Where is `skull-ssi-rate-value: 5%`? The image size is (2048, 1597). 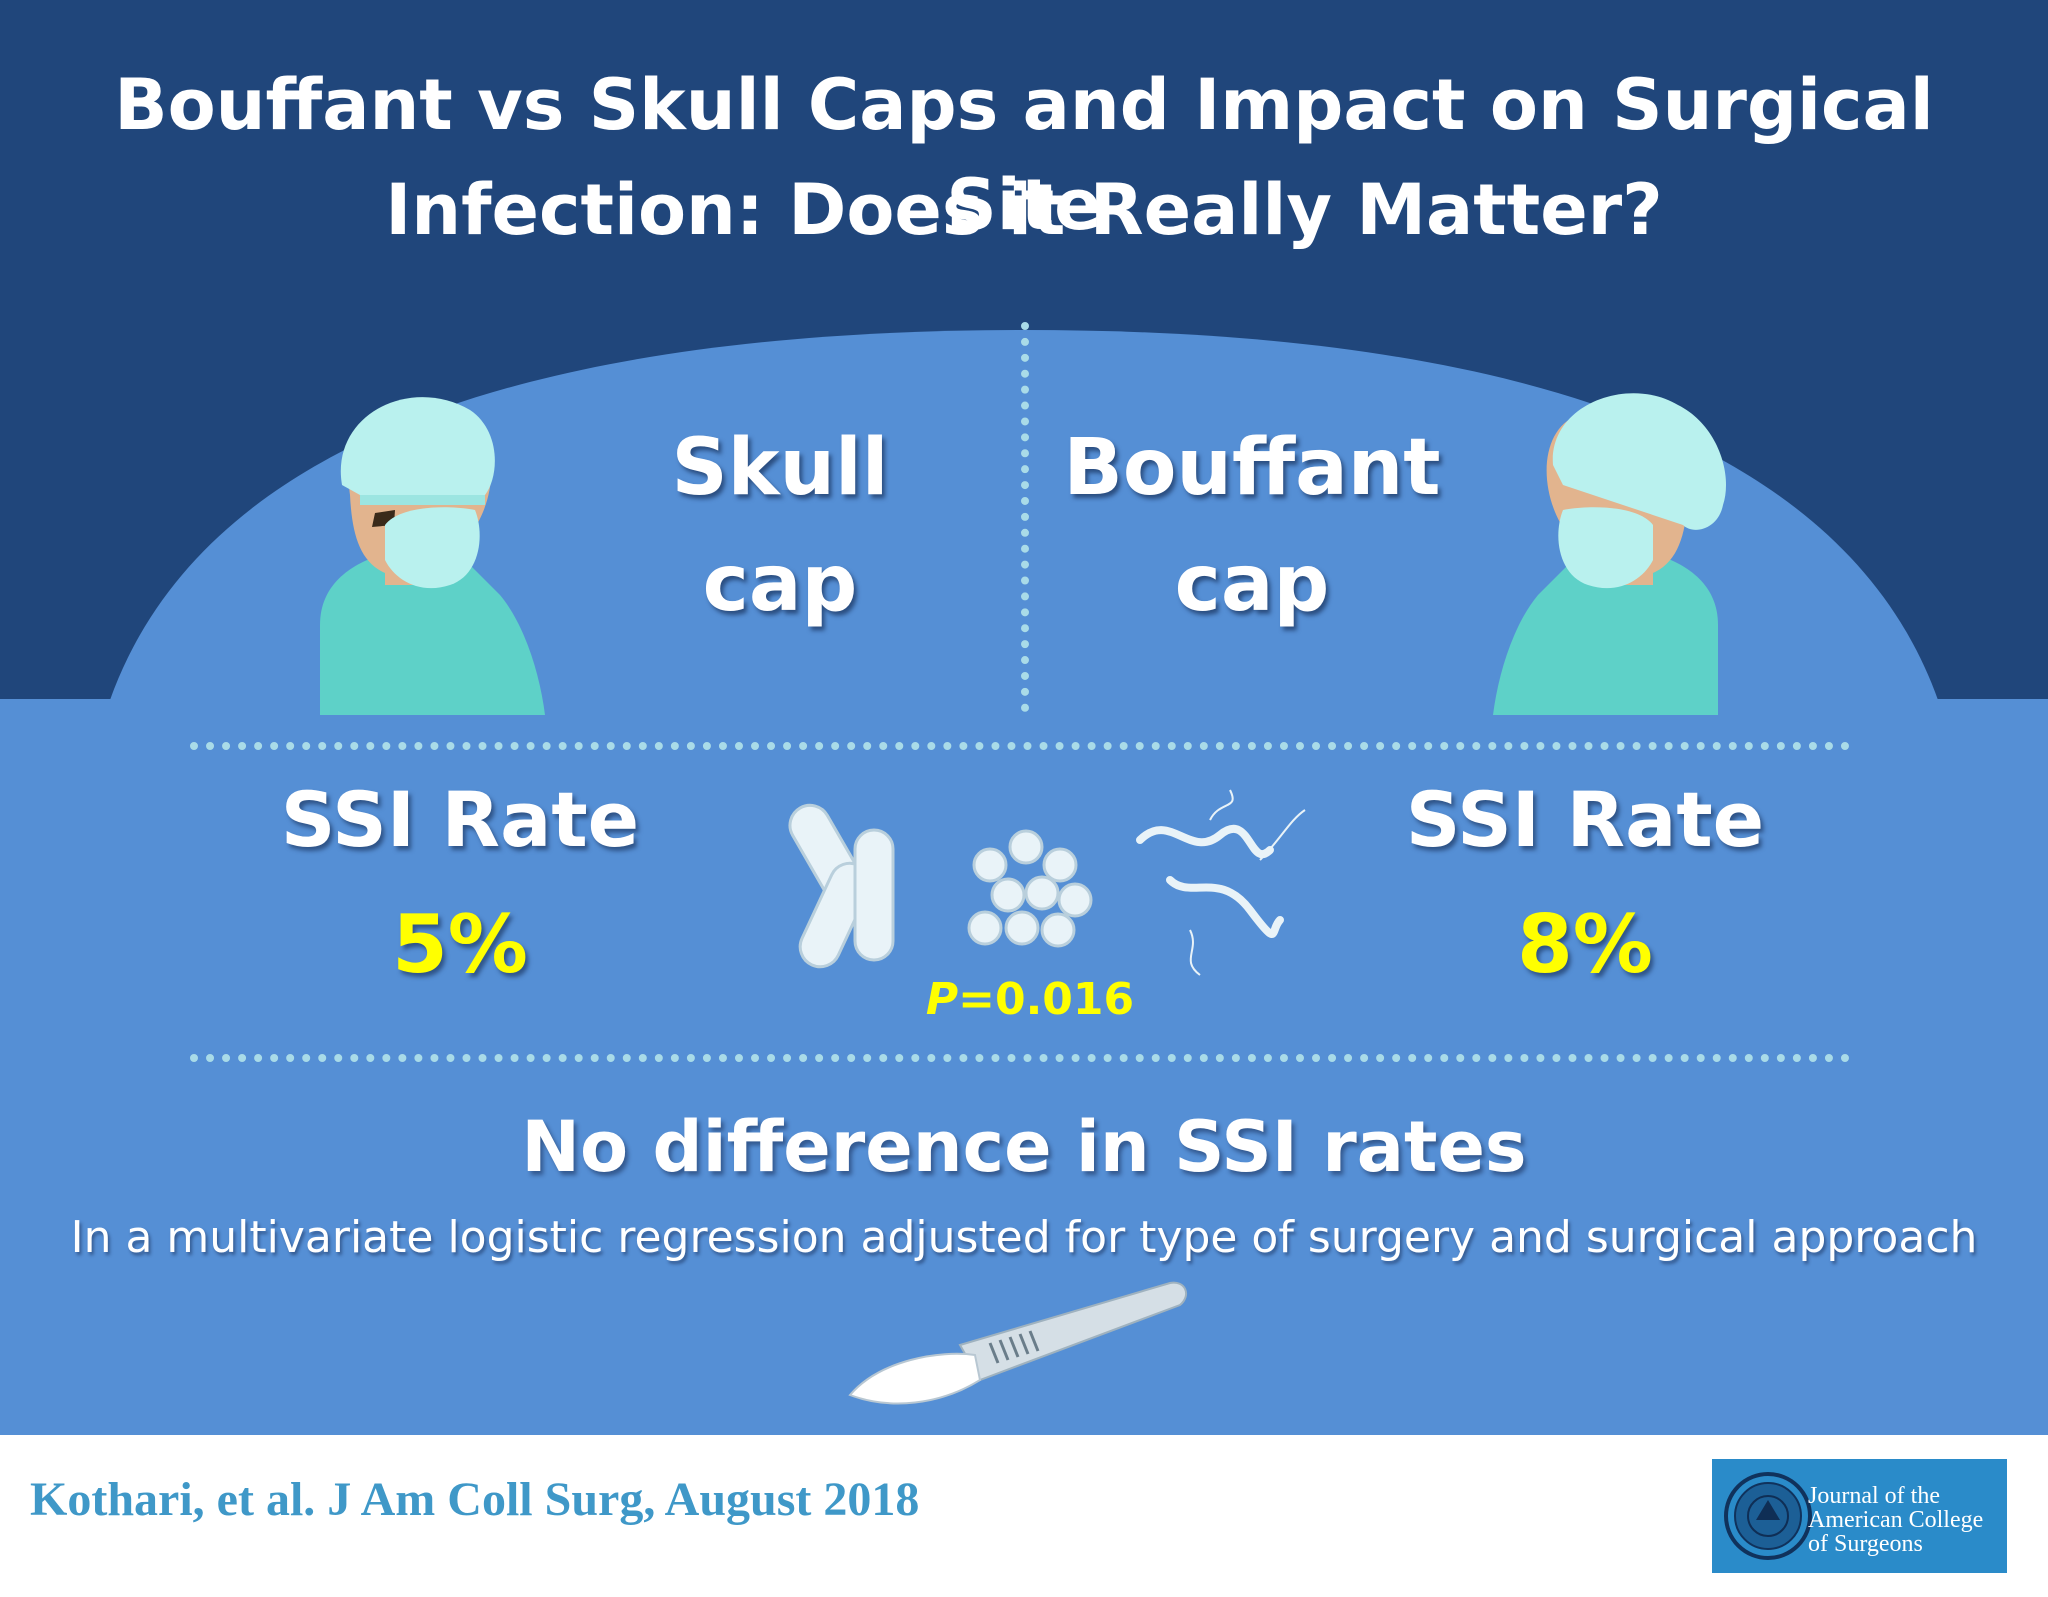 skull-ssi-rate-value: 5% is located at coordinates (460, 944).